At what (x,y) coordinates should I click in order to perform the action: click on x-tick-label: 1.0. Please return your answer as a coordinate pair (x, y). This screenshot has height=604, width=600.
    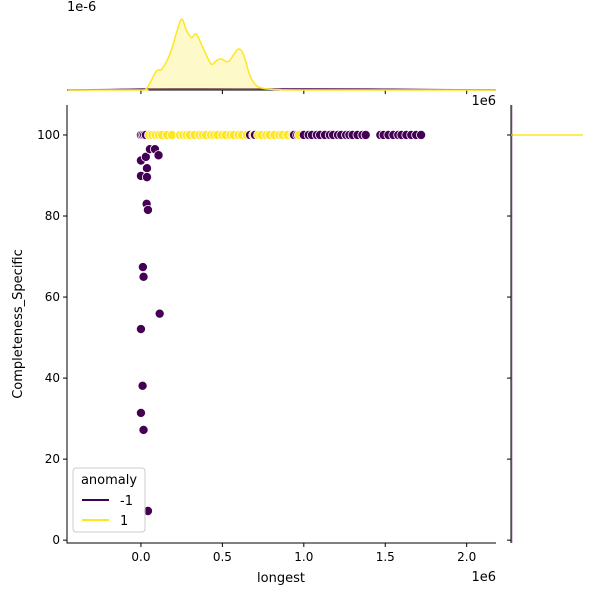
    Looking at the image, I should click on (303, 557).